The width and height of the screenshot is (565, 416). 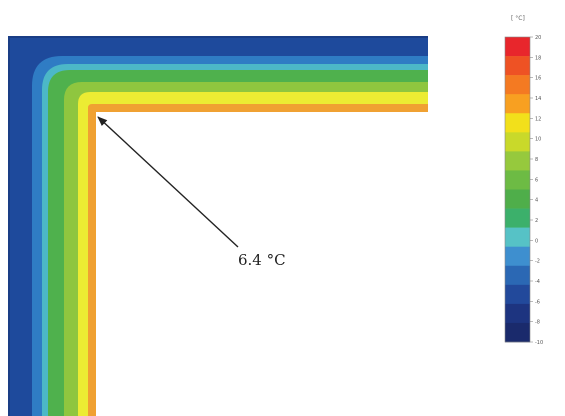 What do you see at coordinates (536, 221) in the screenshot?
I see `legend-tick-label: 2` at bounding box center [536, 221].